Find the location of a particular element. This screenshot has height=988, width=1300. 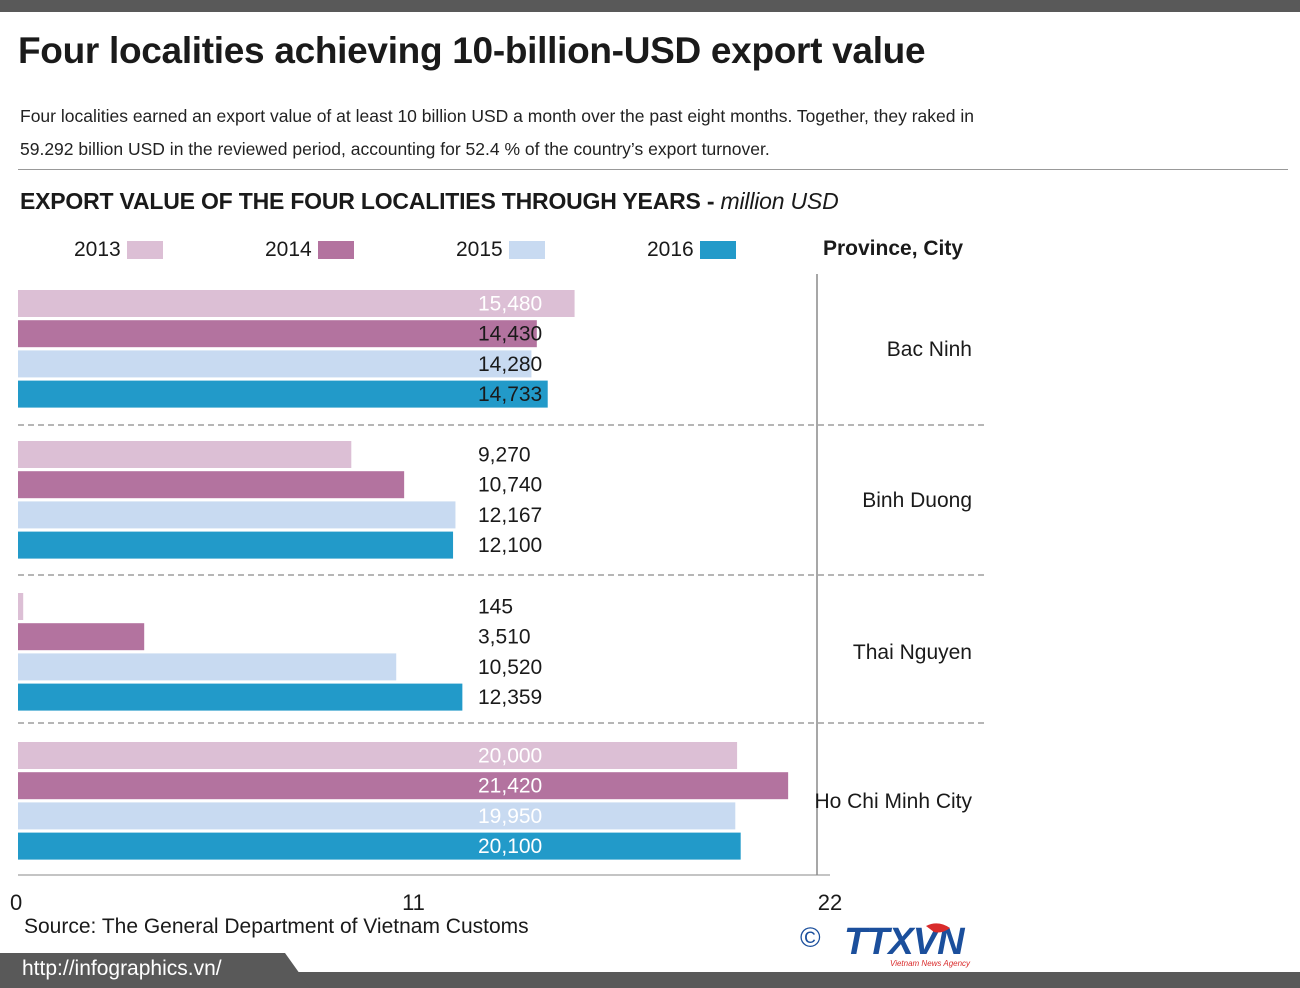

x-tick-label: 22 is located at coordinates (830, 902).